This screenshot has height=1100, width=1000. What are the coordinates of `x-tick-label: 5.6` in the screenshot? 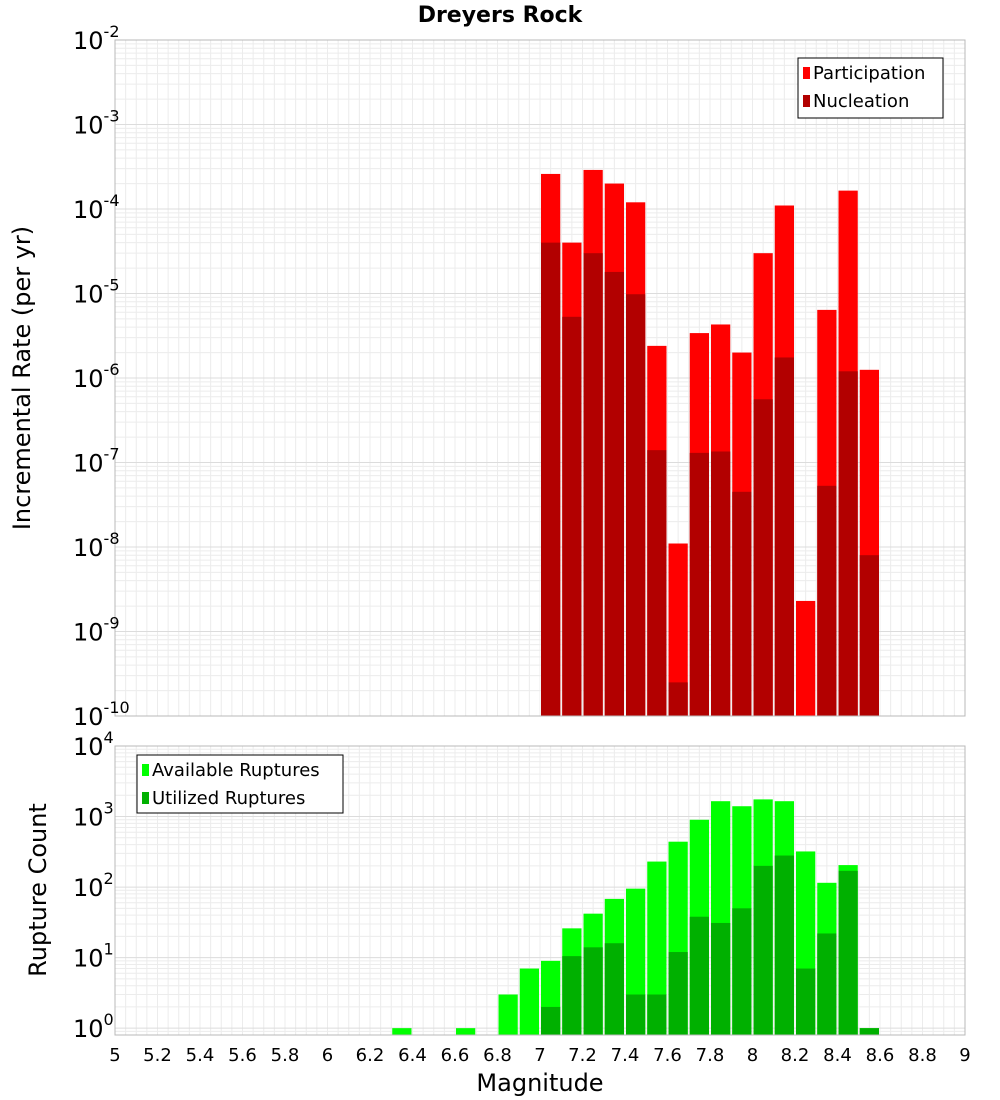 It's located at (242, 1055).